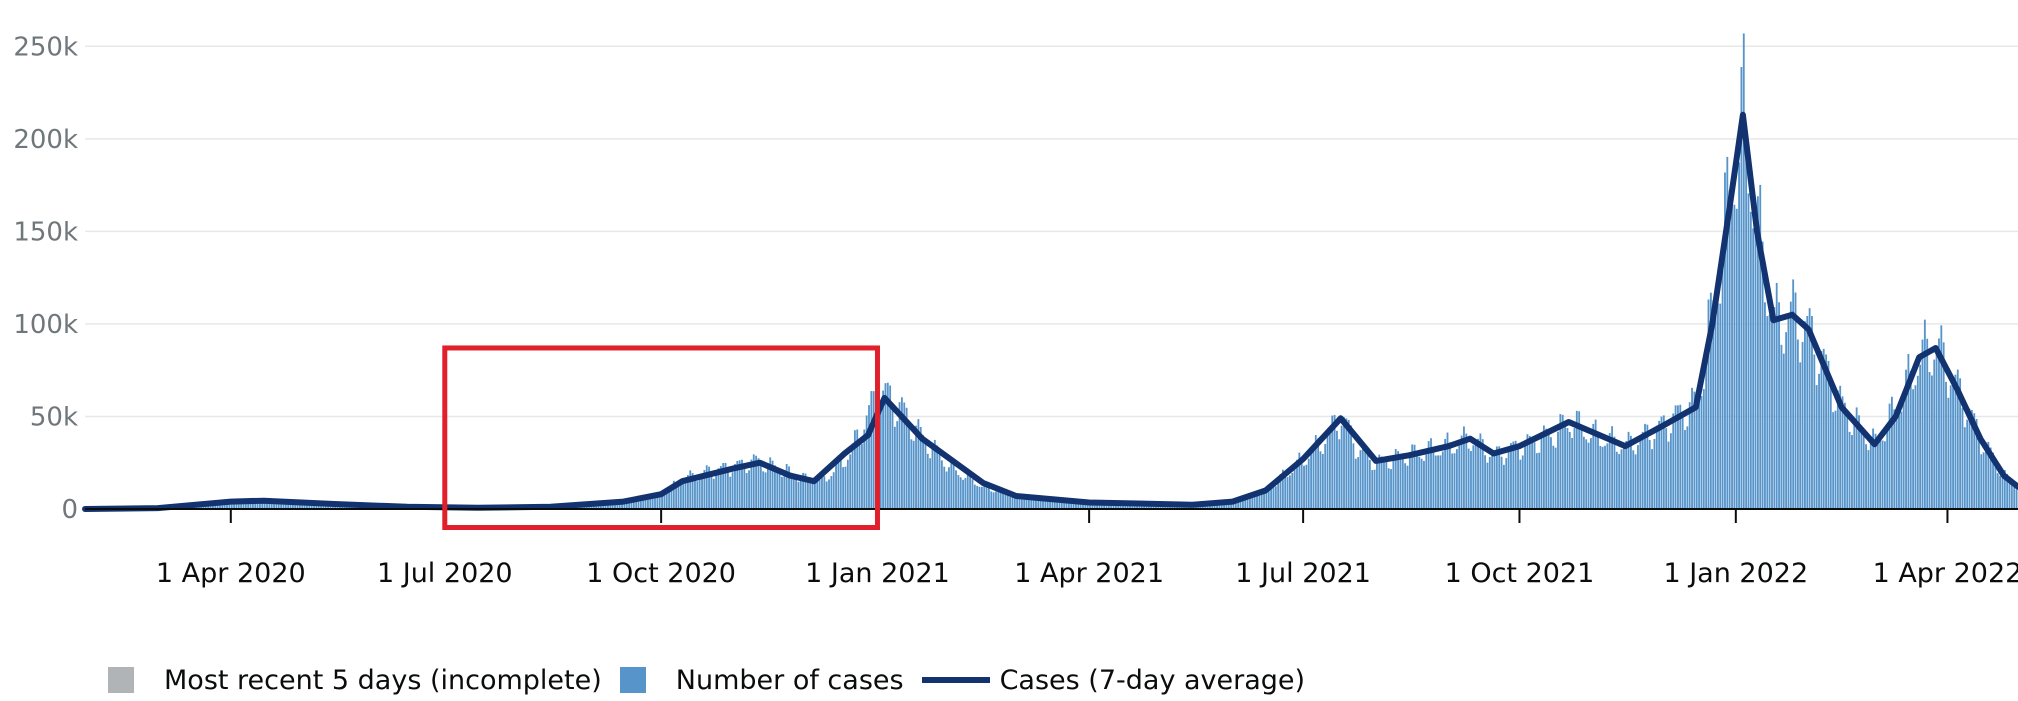  What do you see at coordinates (231, 573) in the screenshot?
I see `x-tick-label-0: 1 Apr 2020` at bounding box center [231, 573].